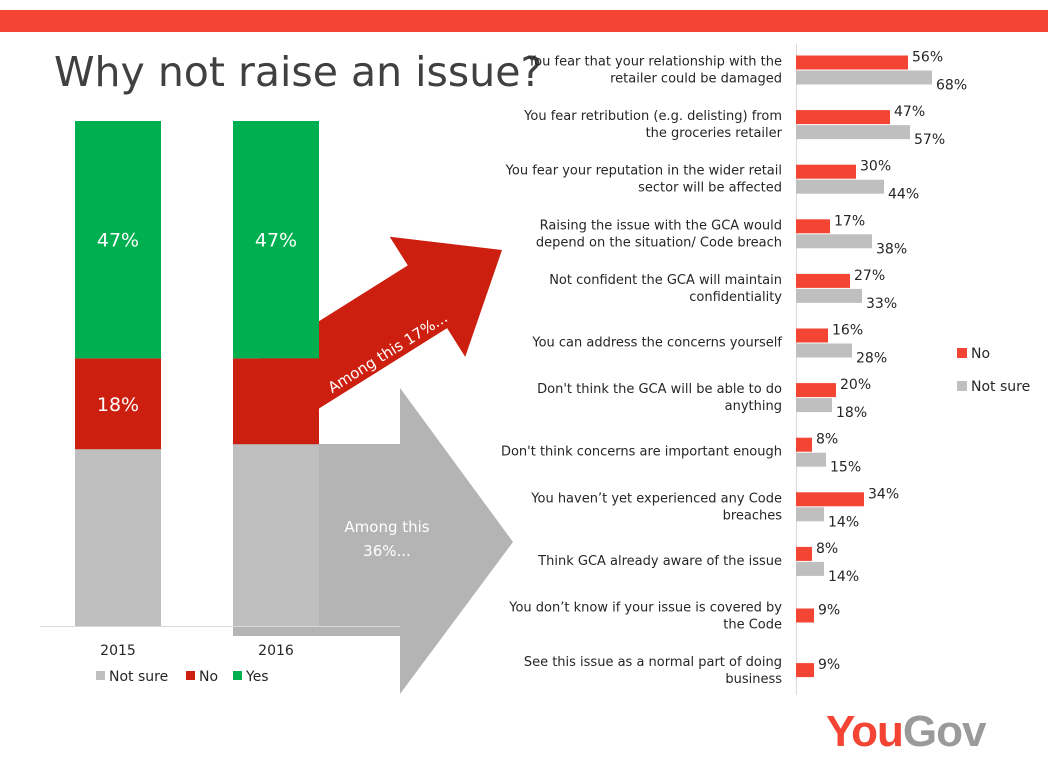 Image resolution: width=1048 pixels, height=765 pixels. I want to click on legend-swatch-yes, so click(237, 675).